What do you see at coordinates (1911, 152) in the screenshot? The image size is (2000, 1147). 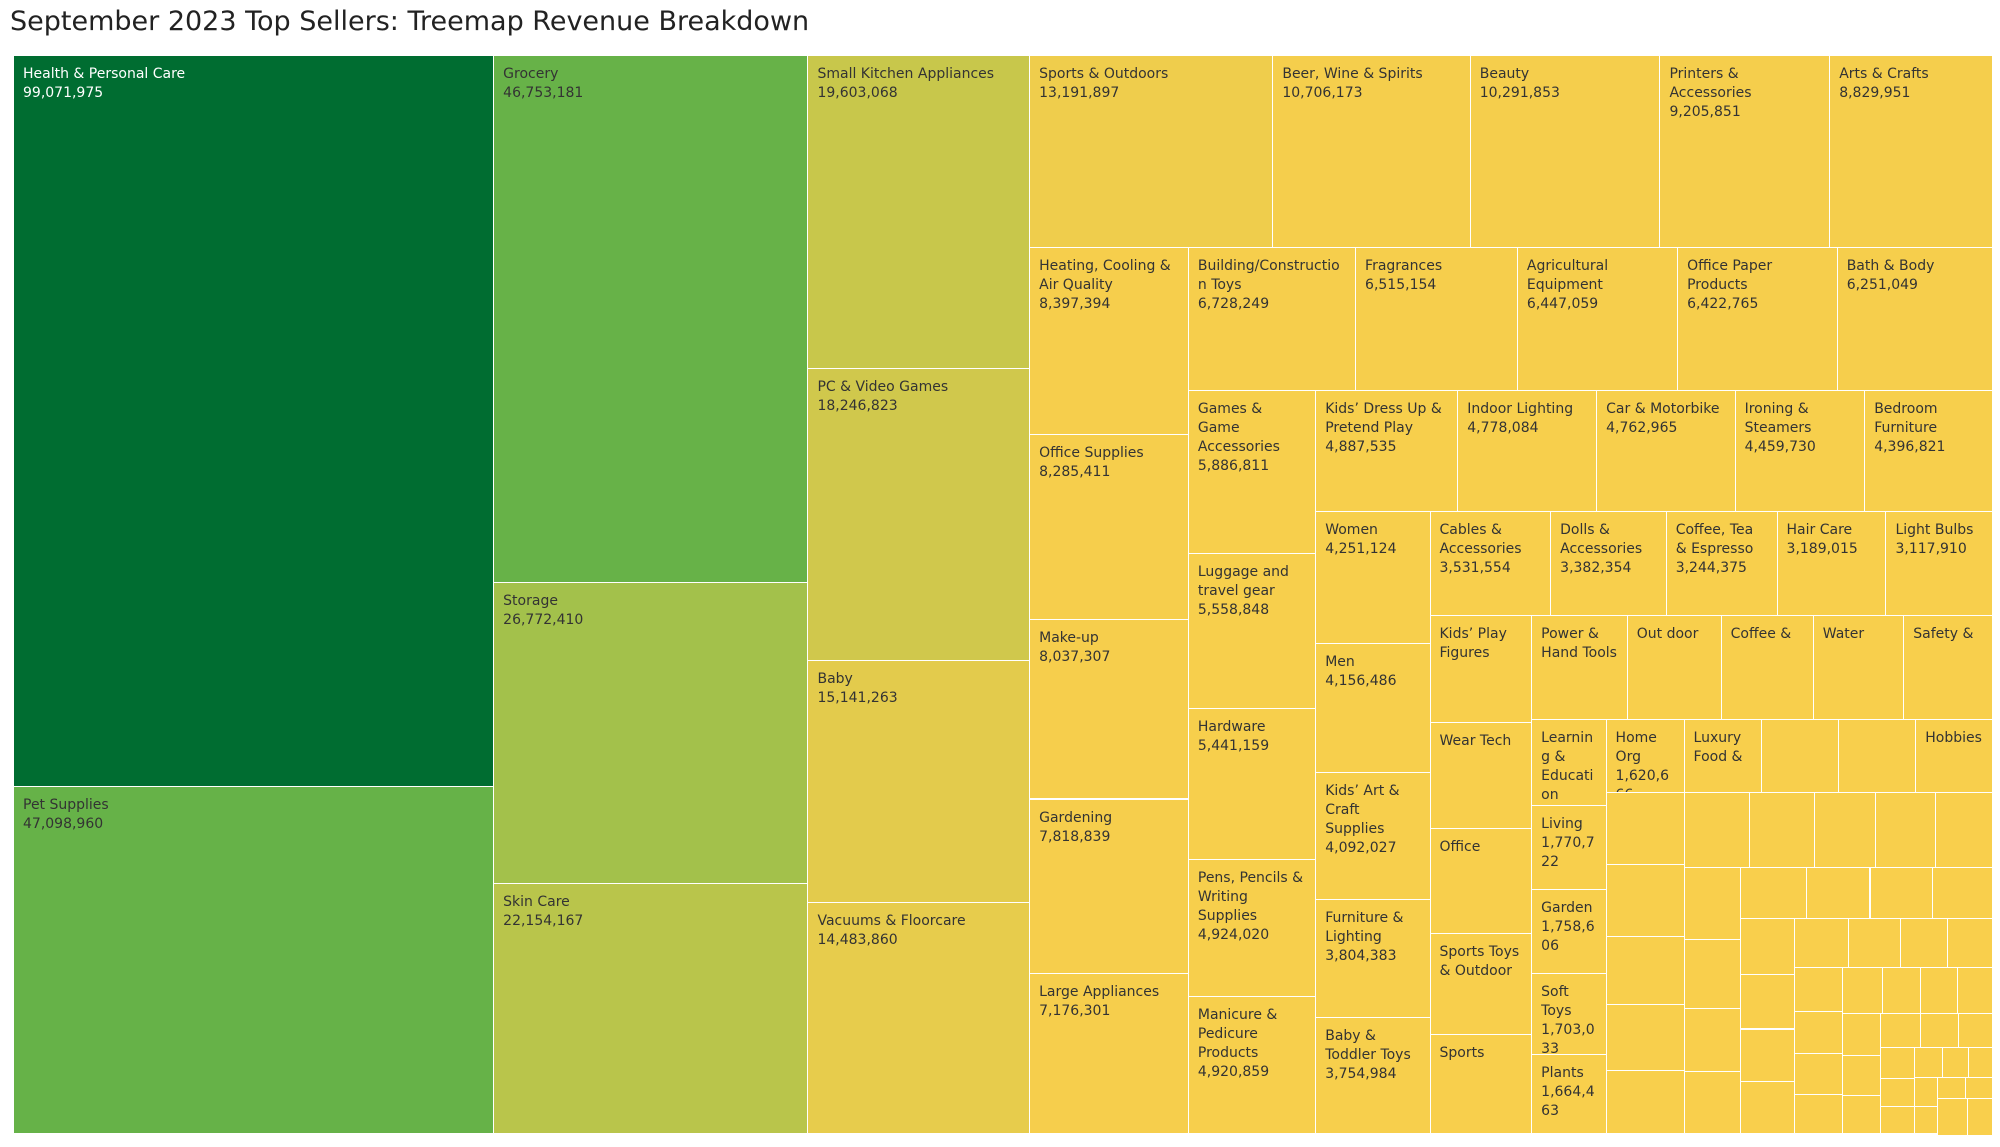 I see `treemap-cell: Arts & Crafts 8,829,951` at bounding box center [1911, 152].